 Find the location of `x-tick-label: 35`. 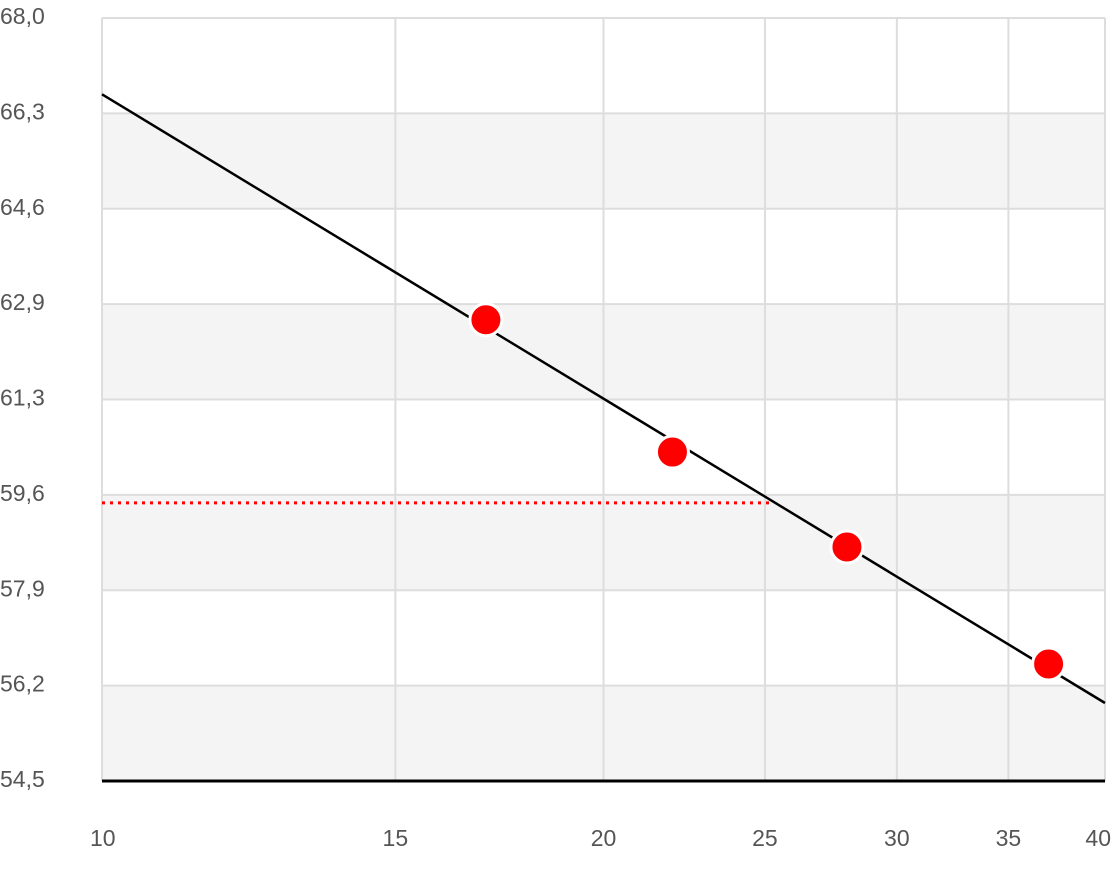

x-tick-label: 35 is located at coordinates (1009, 838).